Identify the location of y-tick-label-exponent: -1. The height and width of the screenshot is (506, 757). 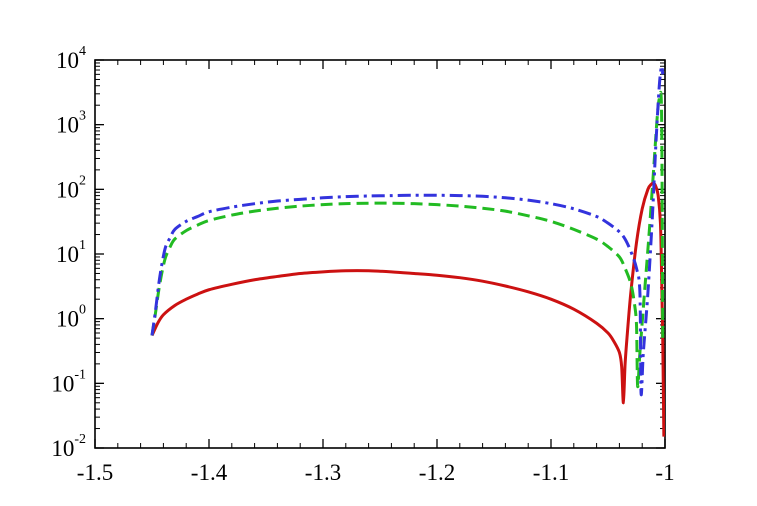
(80, 374).